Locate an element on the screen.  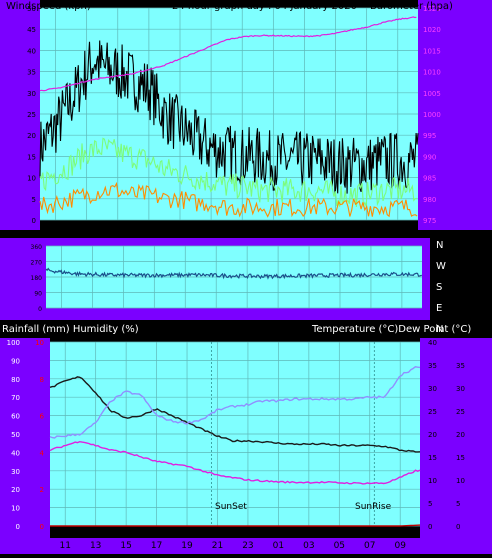
compass-label: W is located at coordinates (441, 266).